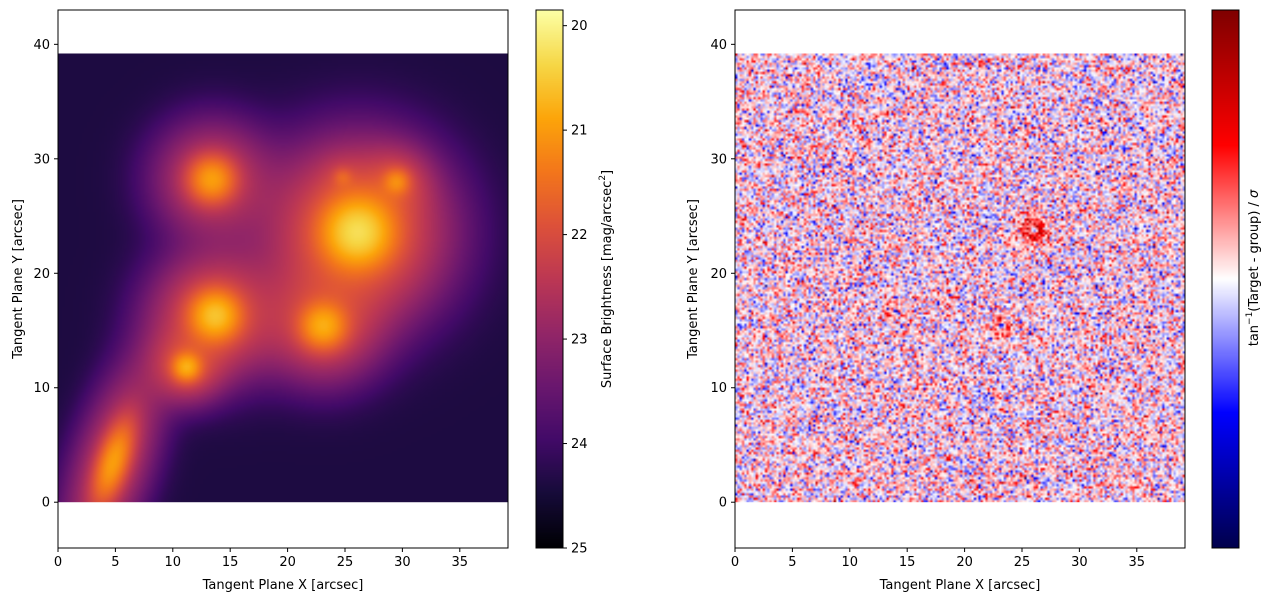  Describe the element at coordinates (345, 562) in the screenshot. I see `left-x-tick-label: 25` at that location.